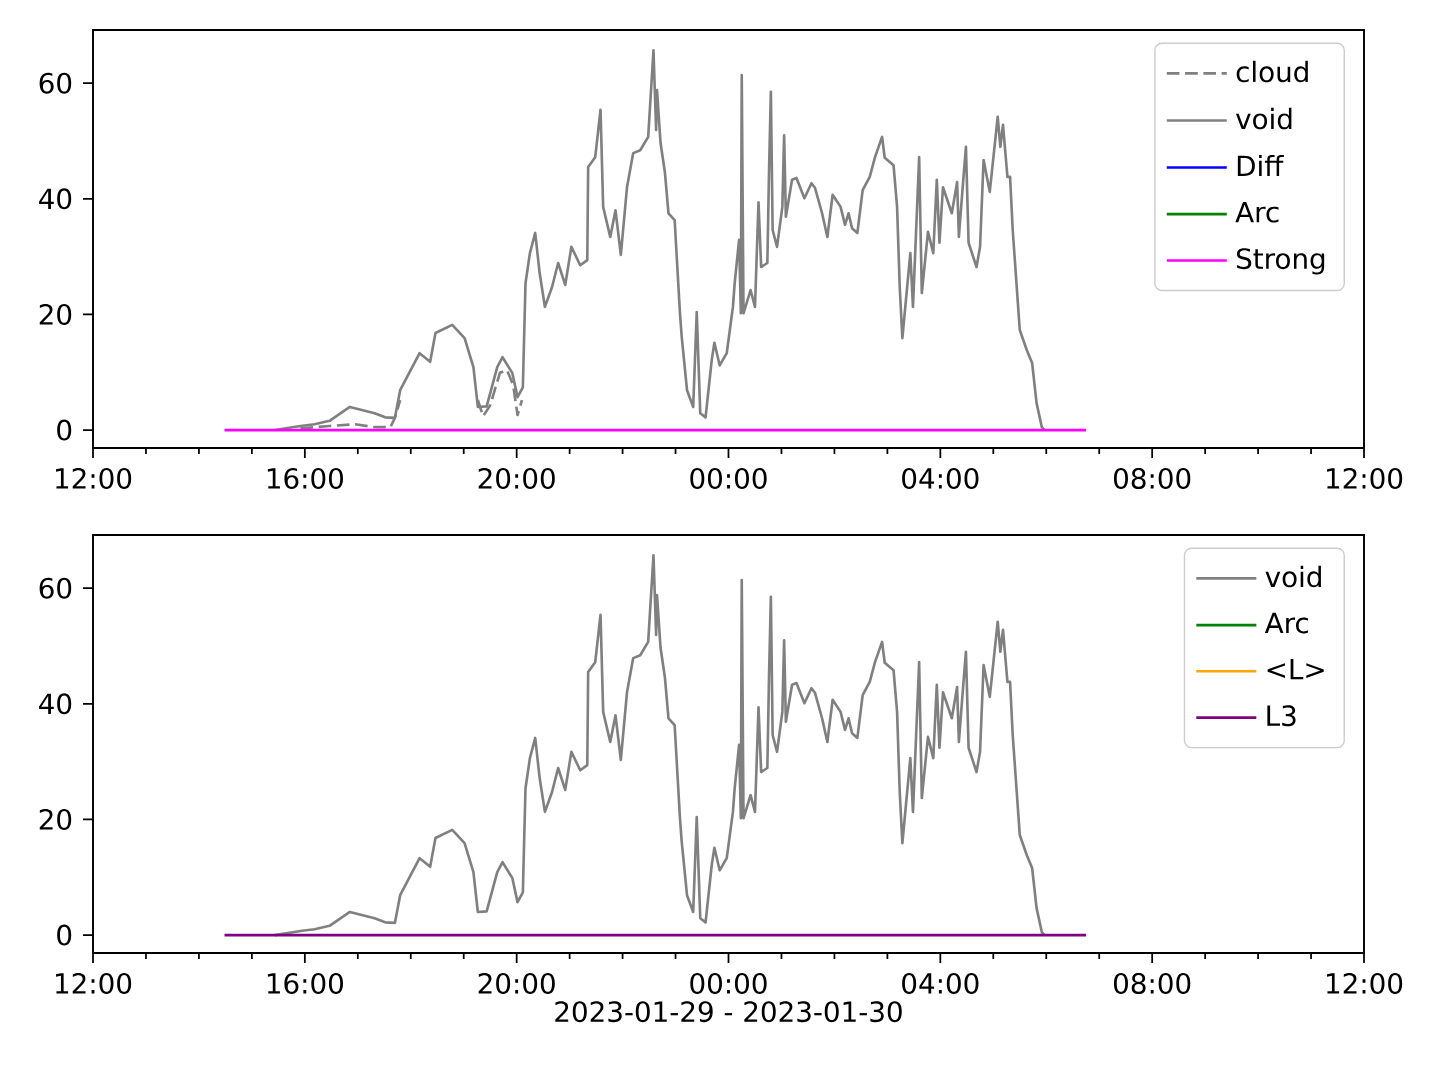 The image size is (1440, 1080). I want to click on legend-label: cloud, so click(1272, 71).